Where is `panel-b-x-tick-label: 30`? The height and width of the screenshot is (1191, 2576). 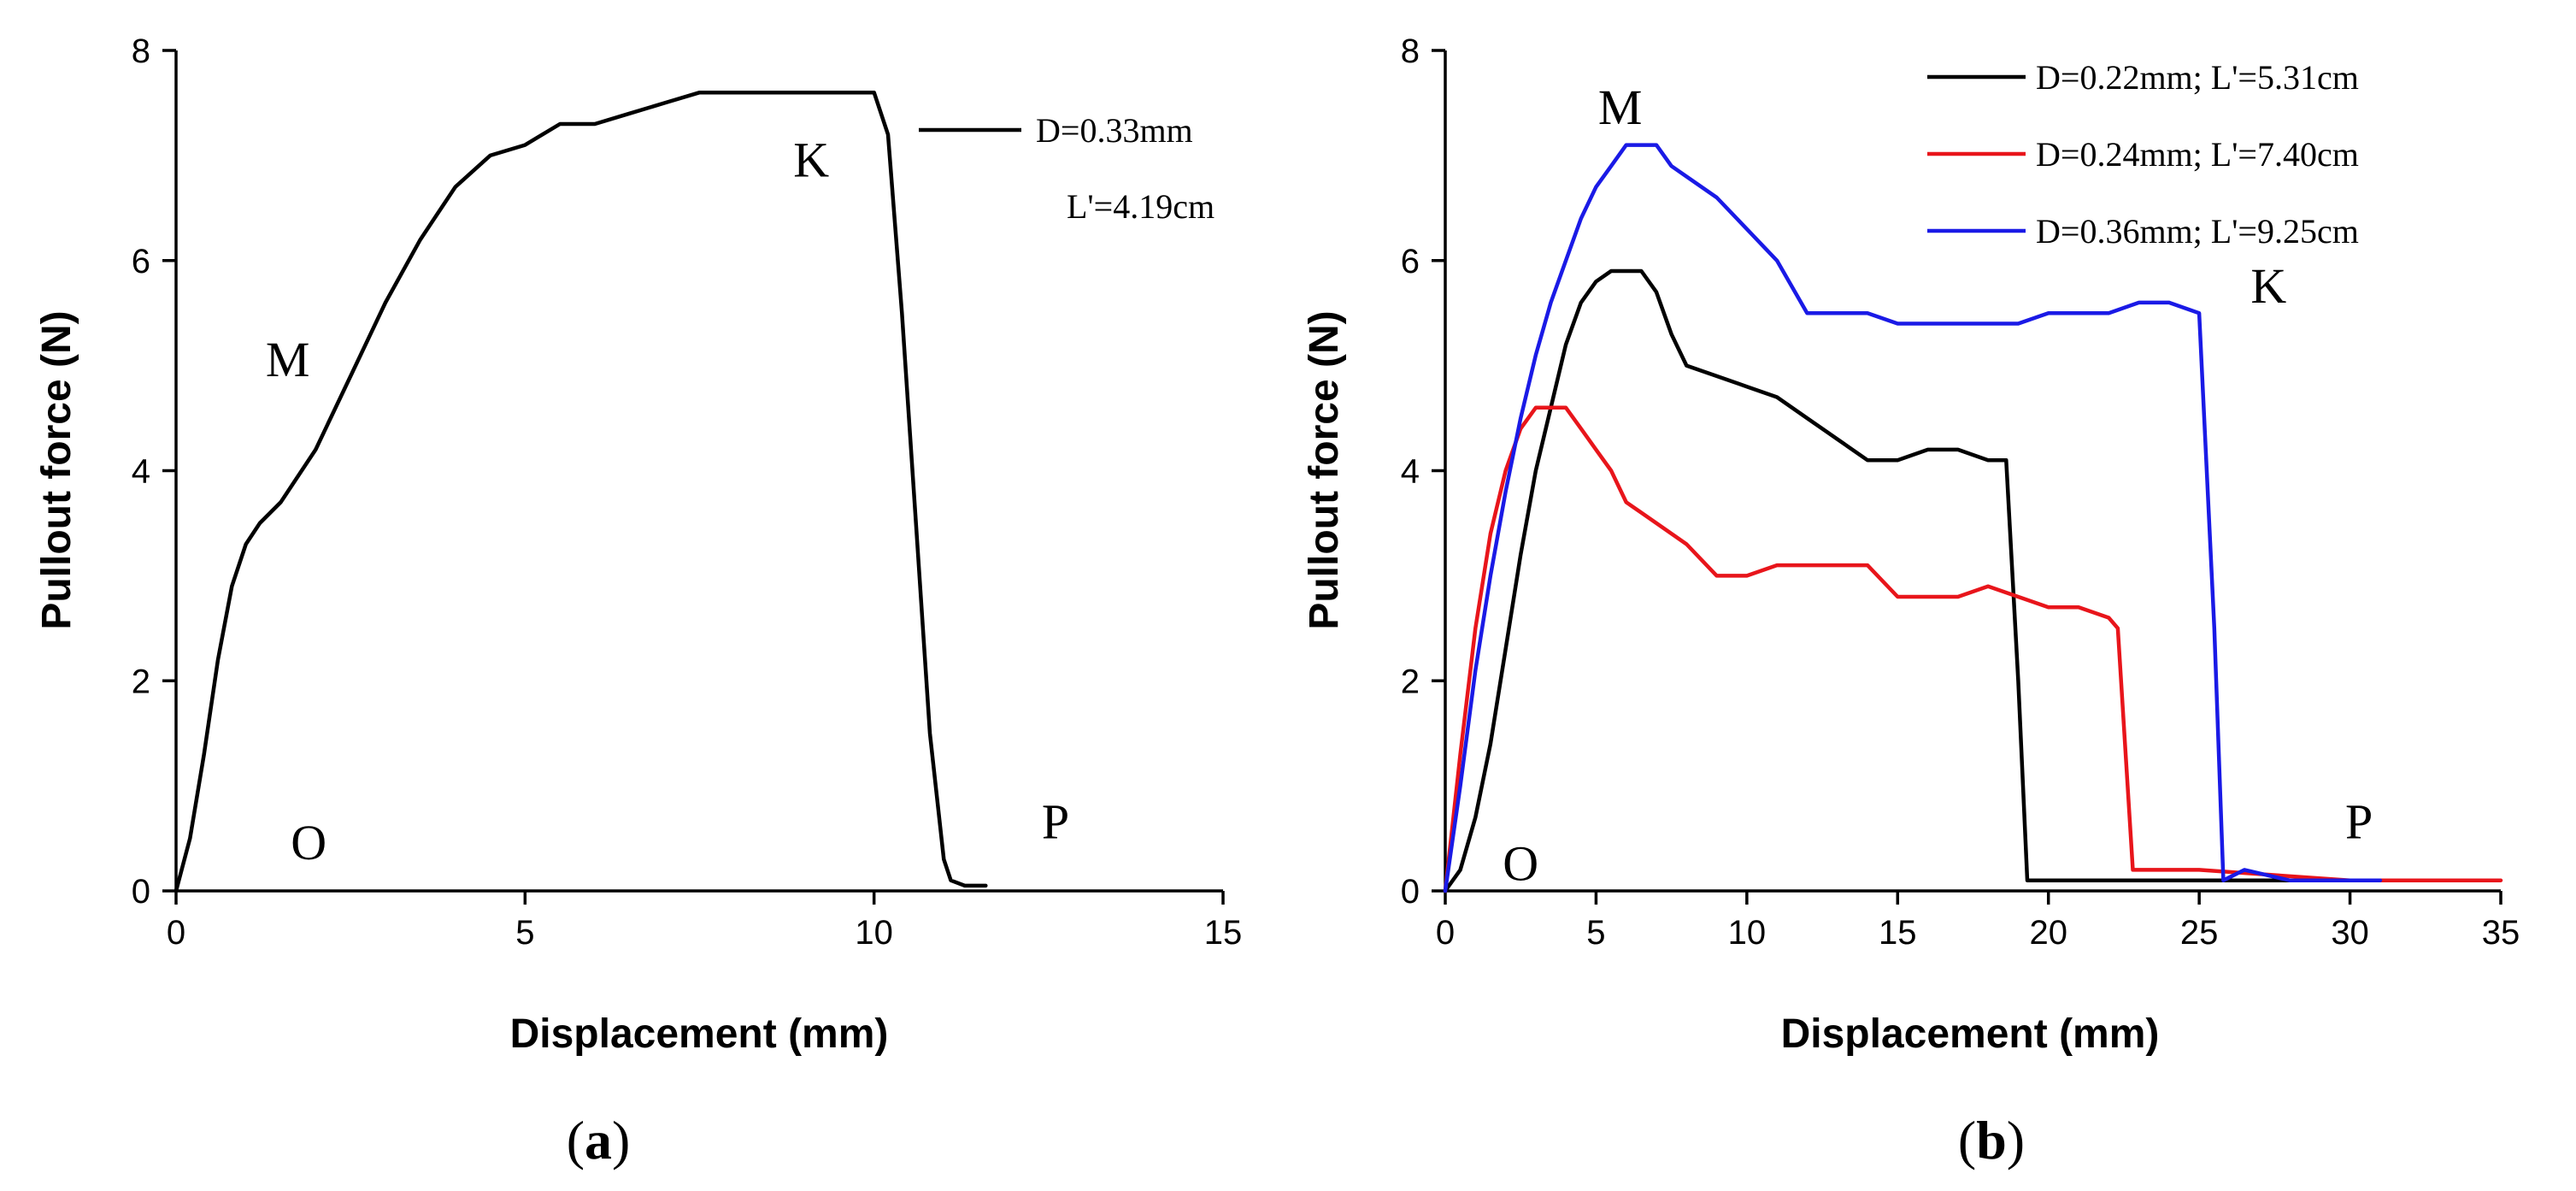 panel-b-x-tick-label: 30 is located at coordinates (2350, 933).